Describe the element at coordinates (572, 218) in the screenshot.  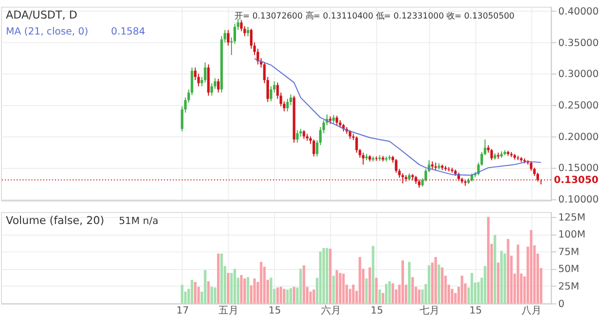
I see `y-tick-label: 125M` at that location.